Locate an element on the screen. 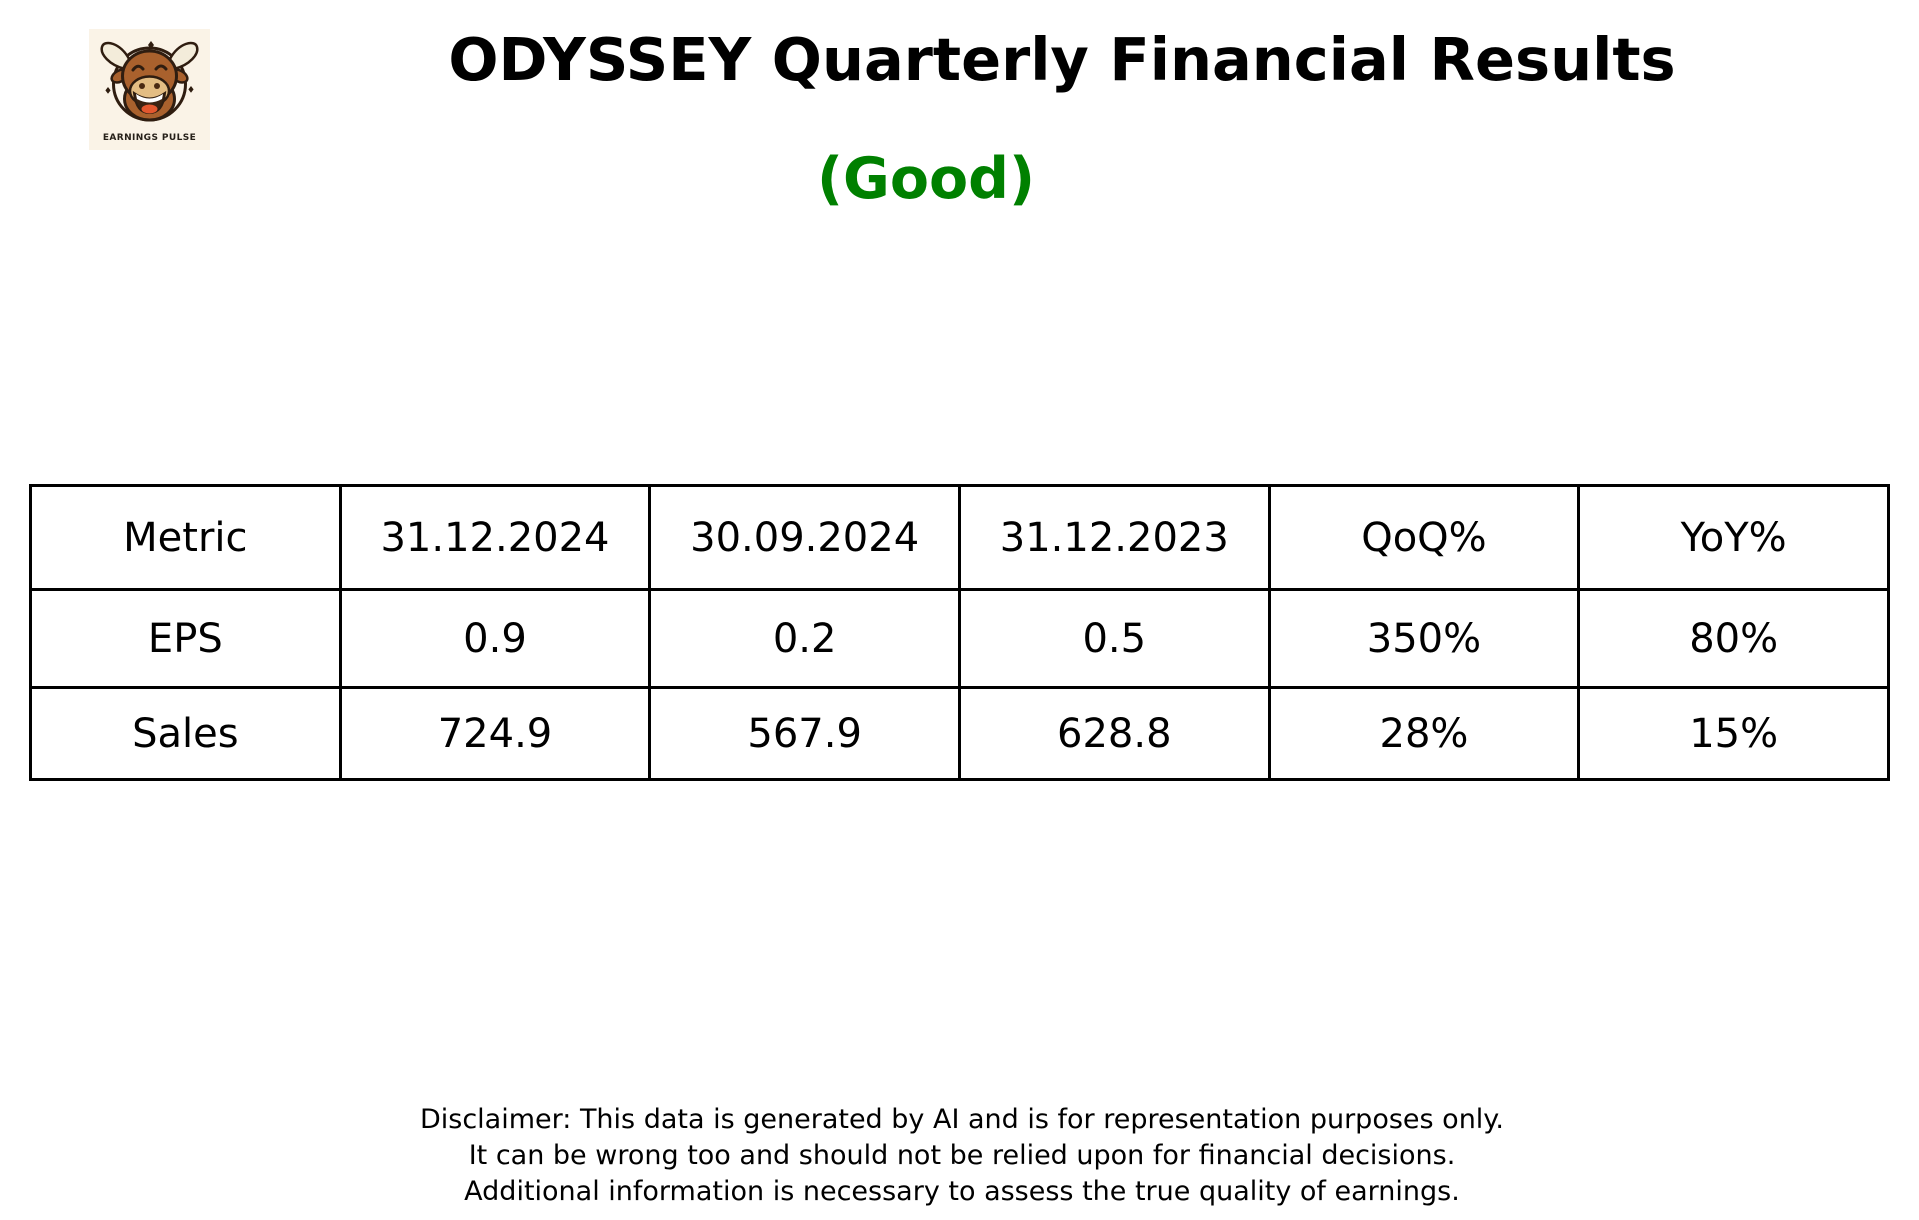 Image resolution: width=1919 pixels, height=1220 pixels. eps-yoy-change: 80% is located at coordinates (1733, 638).